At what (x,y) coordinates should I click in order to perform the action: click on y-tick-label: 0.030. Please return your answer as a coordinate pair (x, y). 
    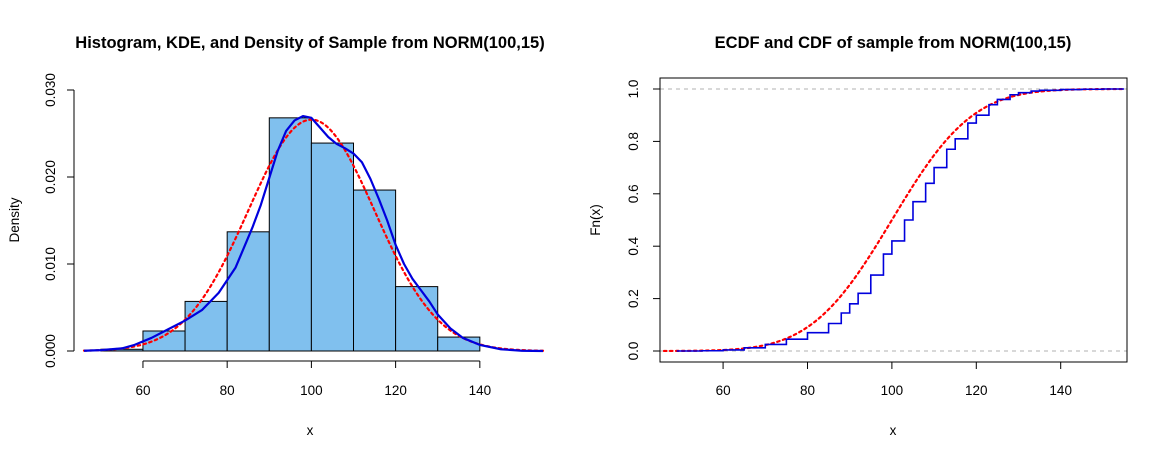
    Looking at the image, I should click on (50, 90).